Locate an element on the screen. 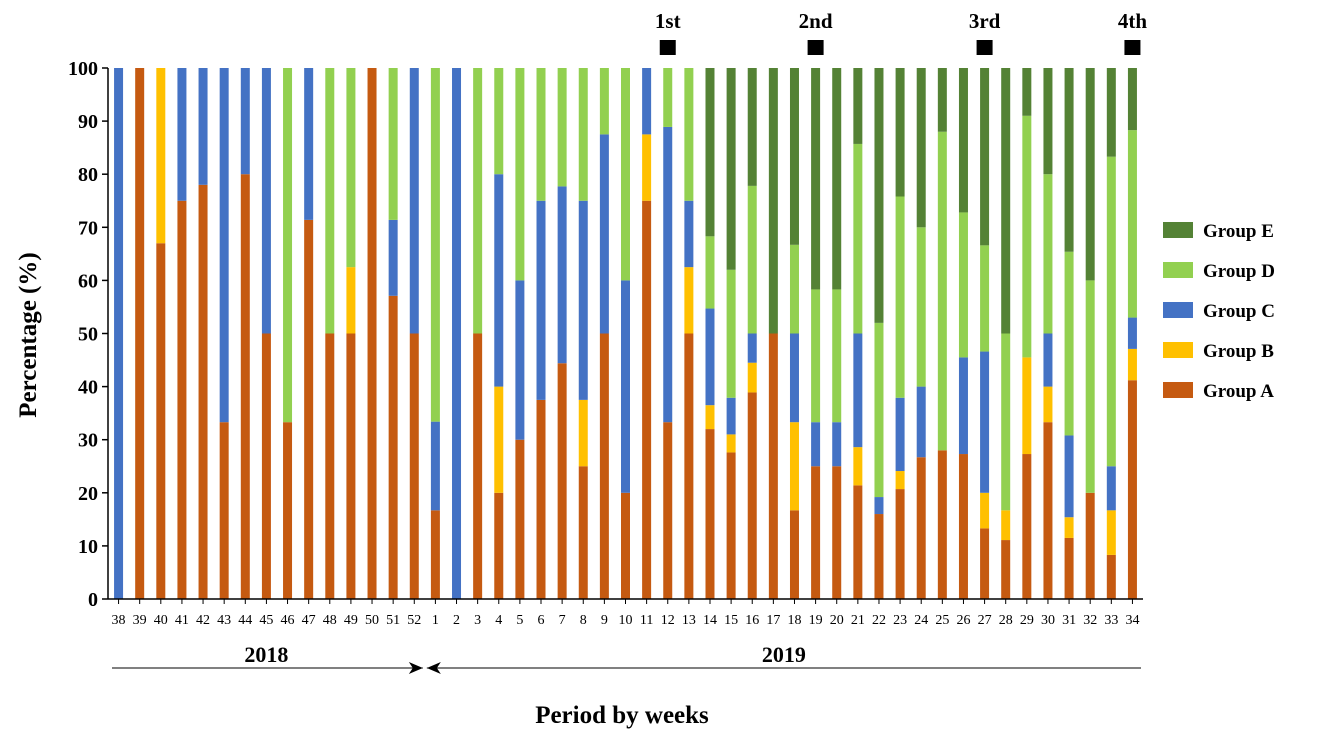 This screenshot has height=731, width=1317. x-tick-label: 32 is located at coordinates (1090, 620).